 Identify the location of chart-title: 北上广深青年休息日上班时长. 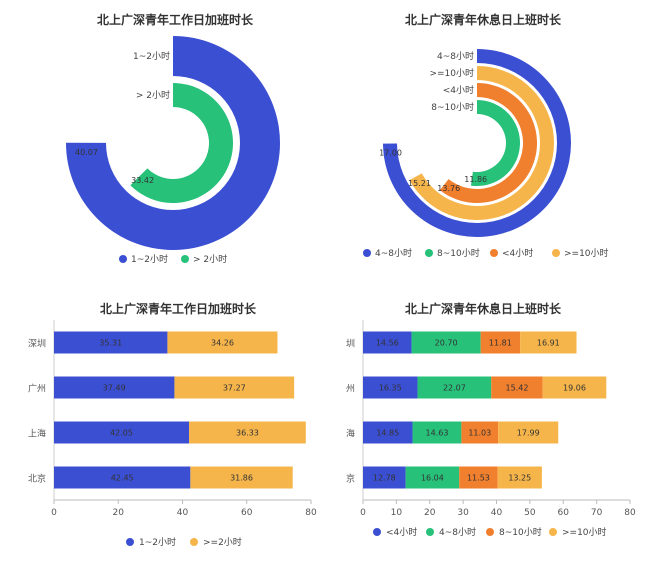
(483, 308).